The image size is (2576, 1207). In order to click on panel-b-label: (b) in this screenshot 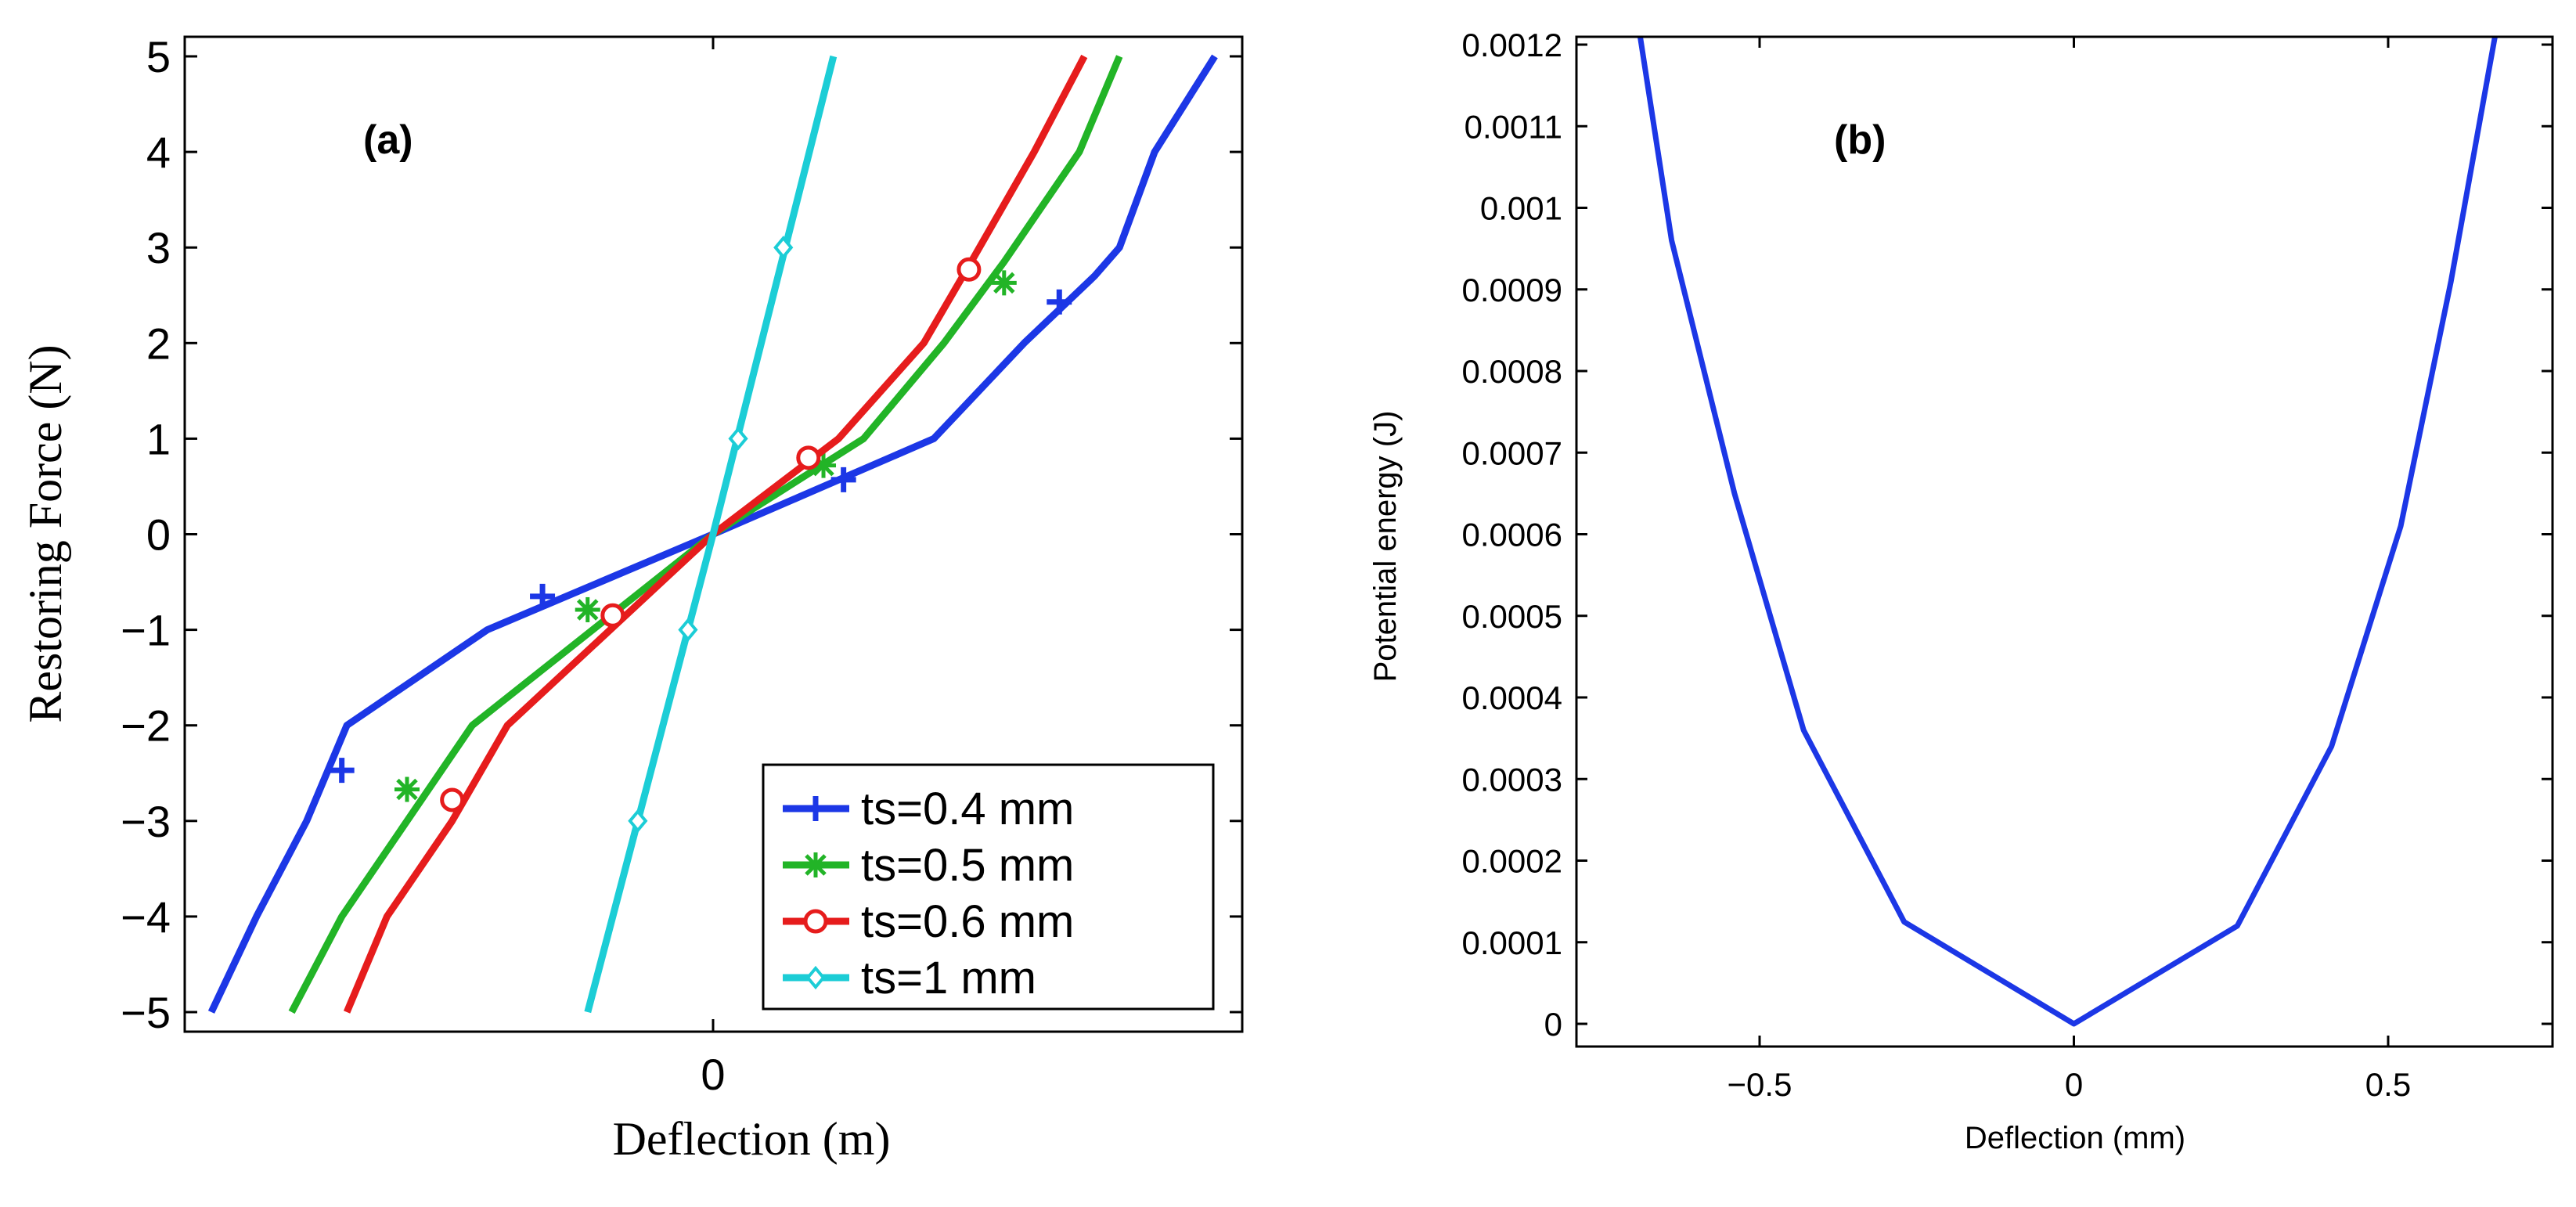, I will do `click(1860, 140)`.